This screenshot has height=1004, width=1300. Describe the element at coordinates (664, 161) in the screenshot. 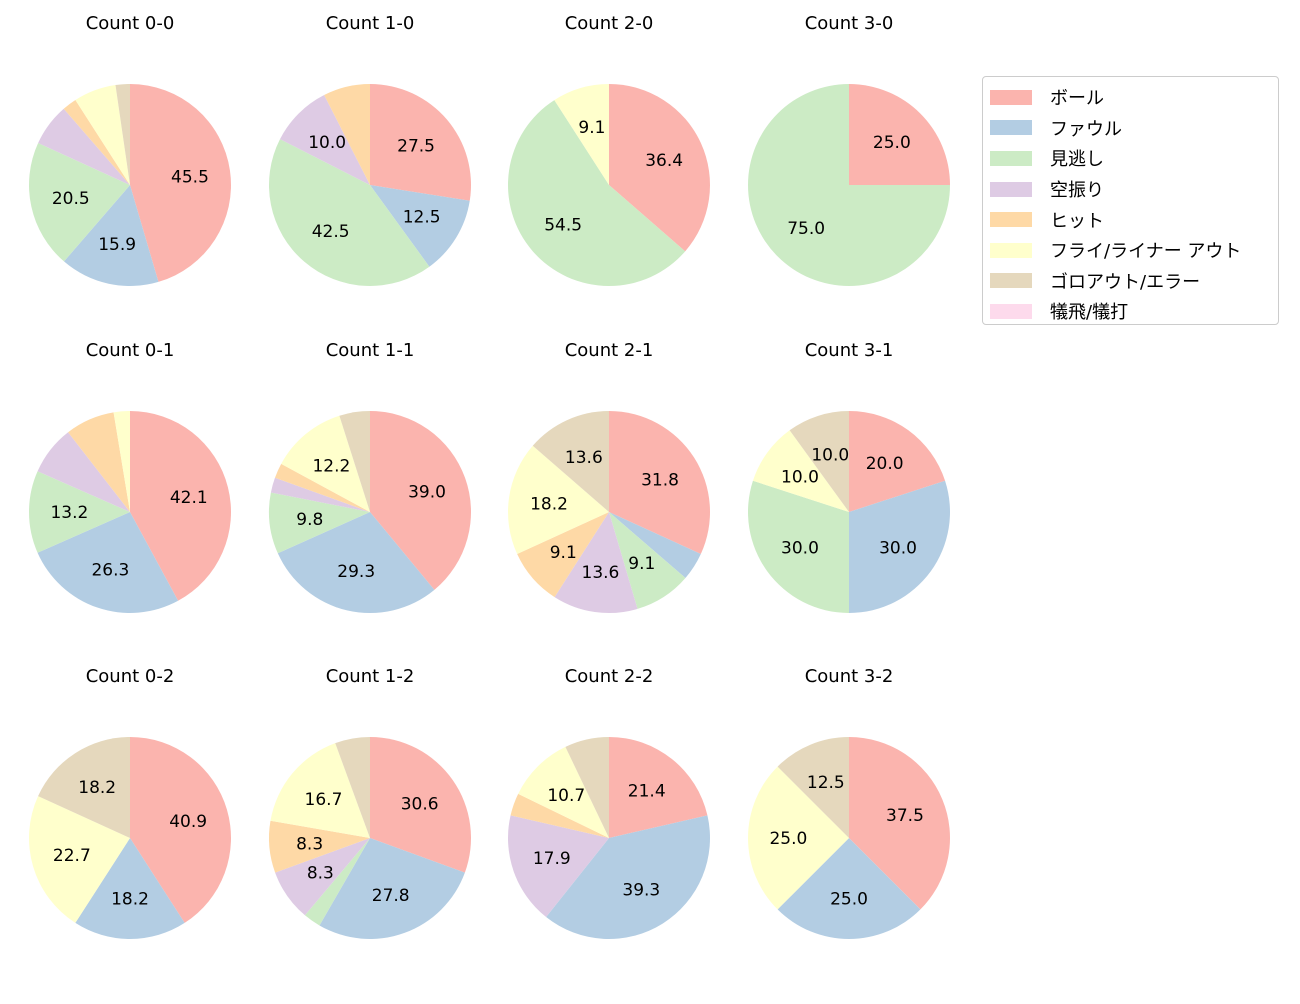

I see `slice-label: 36.4` at that location.